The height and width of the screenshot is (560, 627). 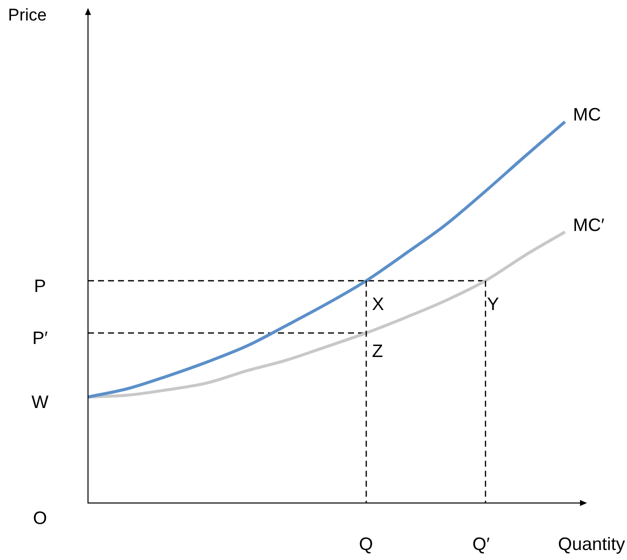 I want to click on text: W, so click(x=40, y=402).